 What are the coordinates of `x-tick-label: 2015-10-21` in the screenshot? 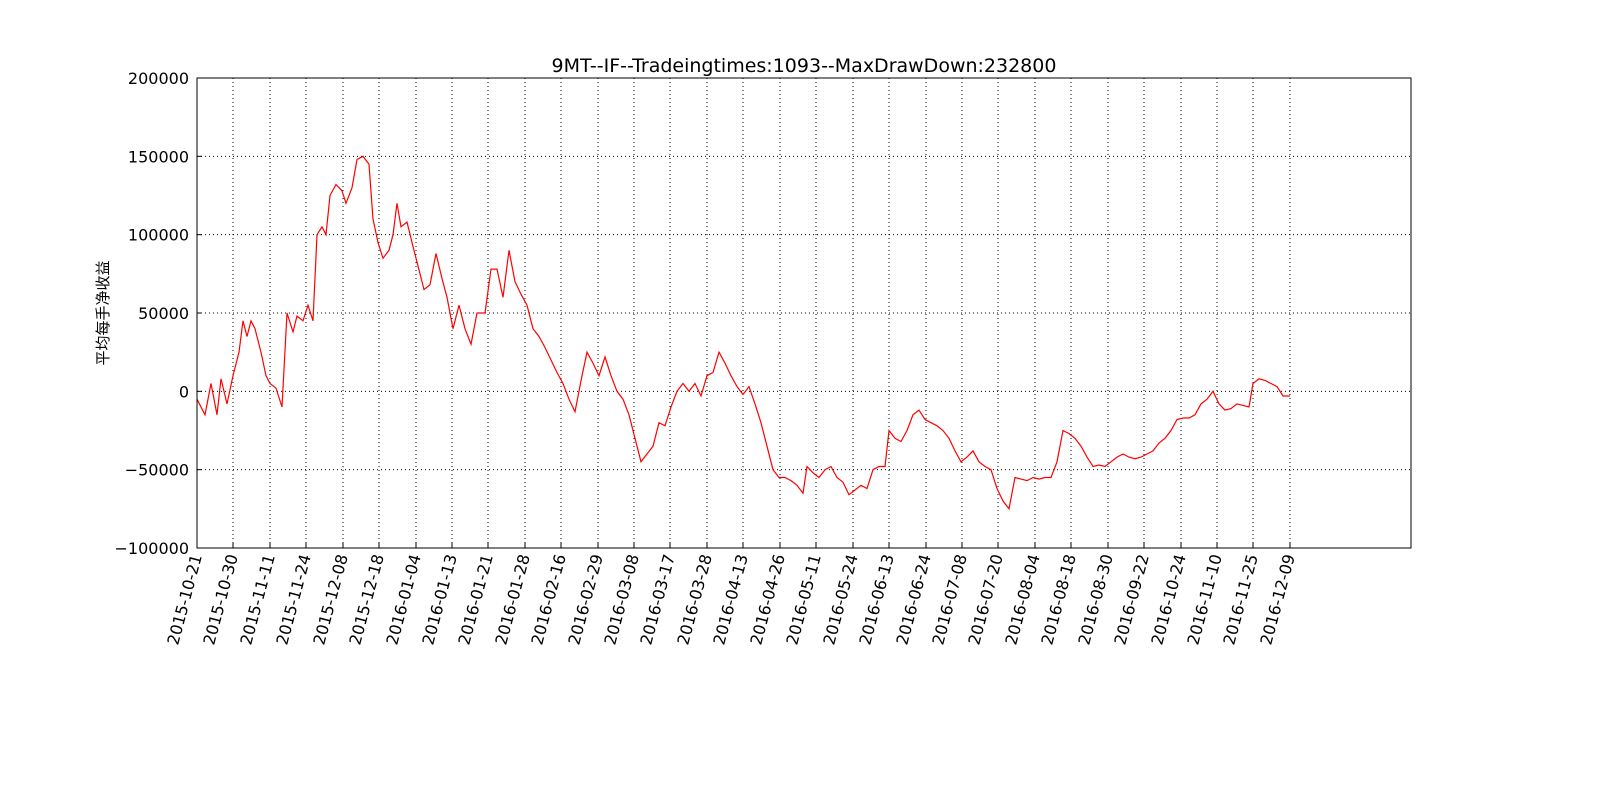 It's located at (184, 599).